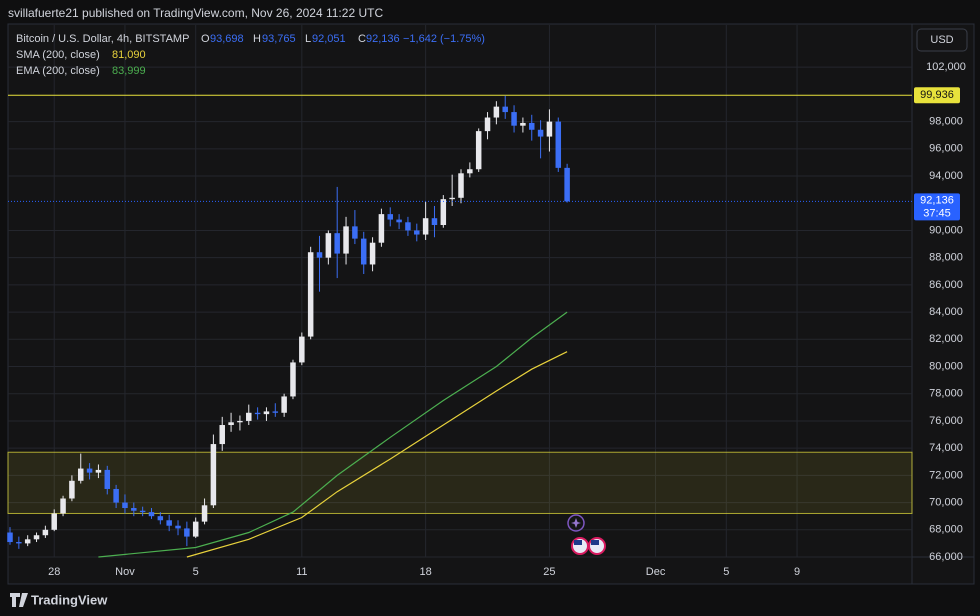 This screenshot has height=616, width=980. I want to click on y-tick-label: 66,000, so click(946, 557).